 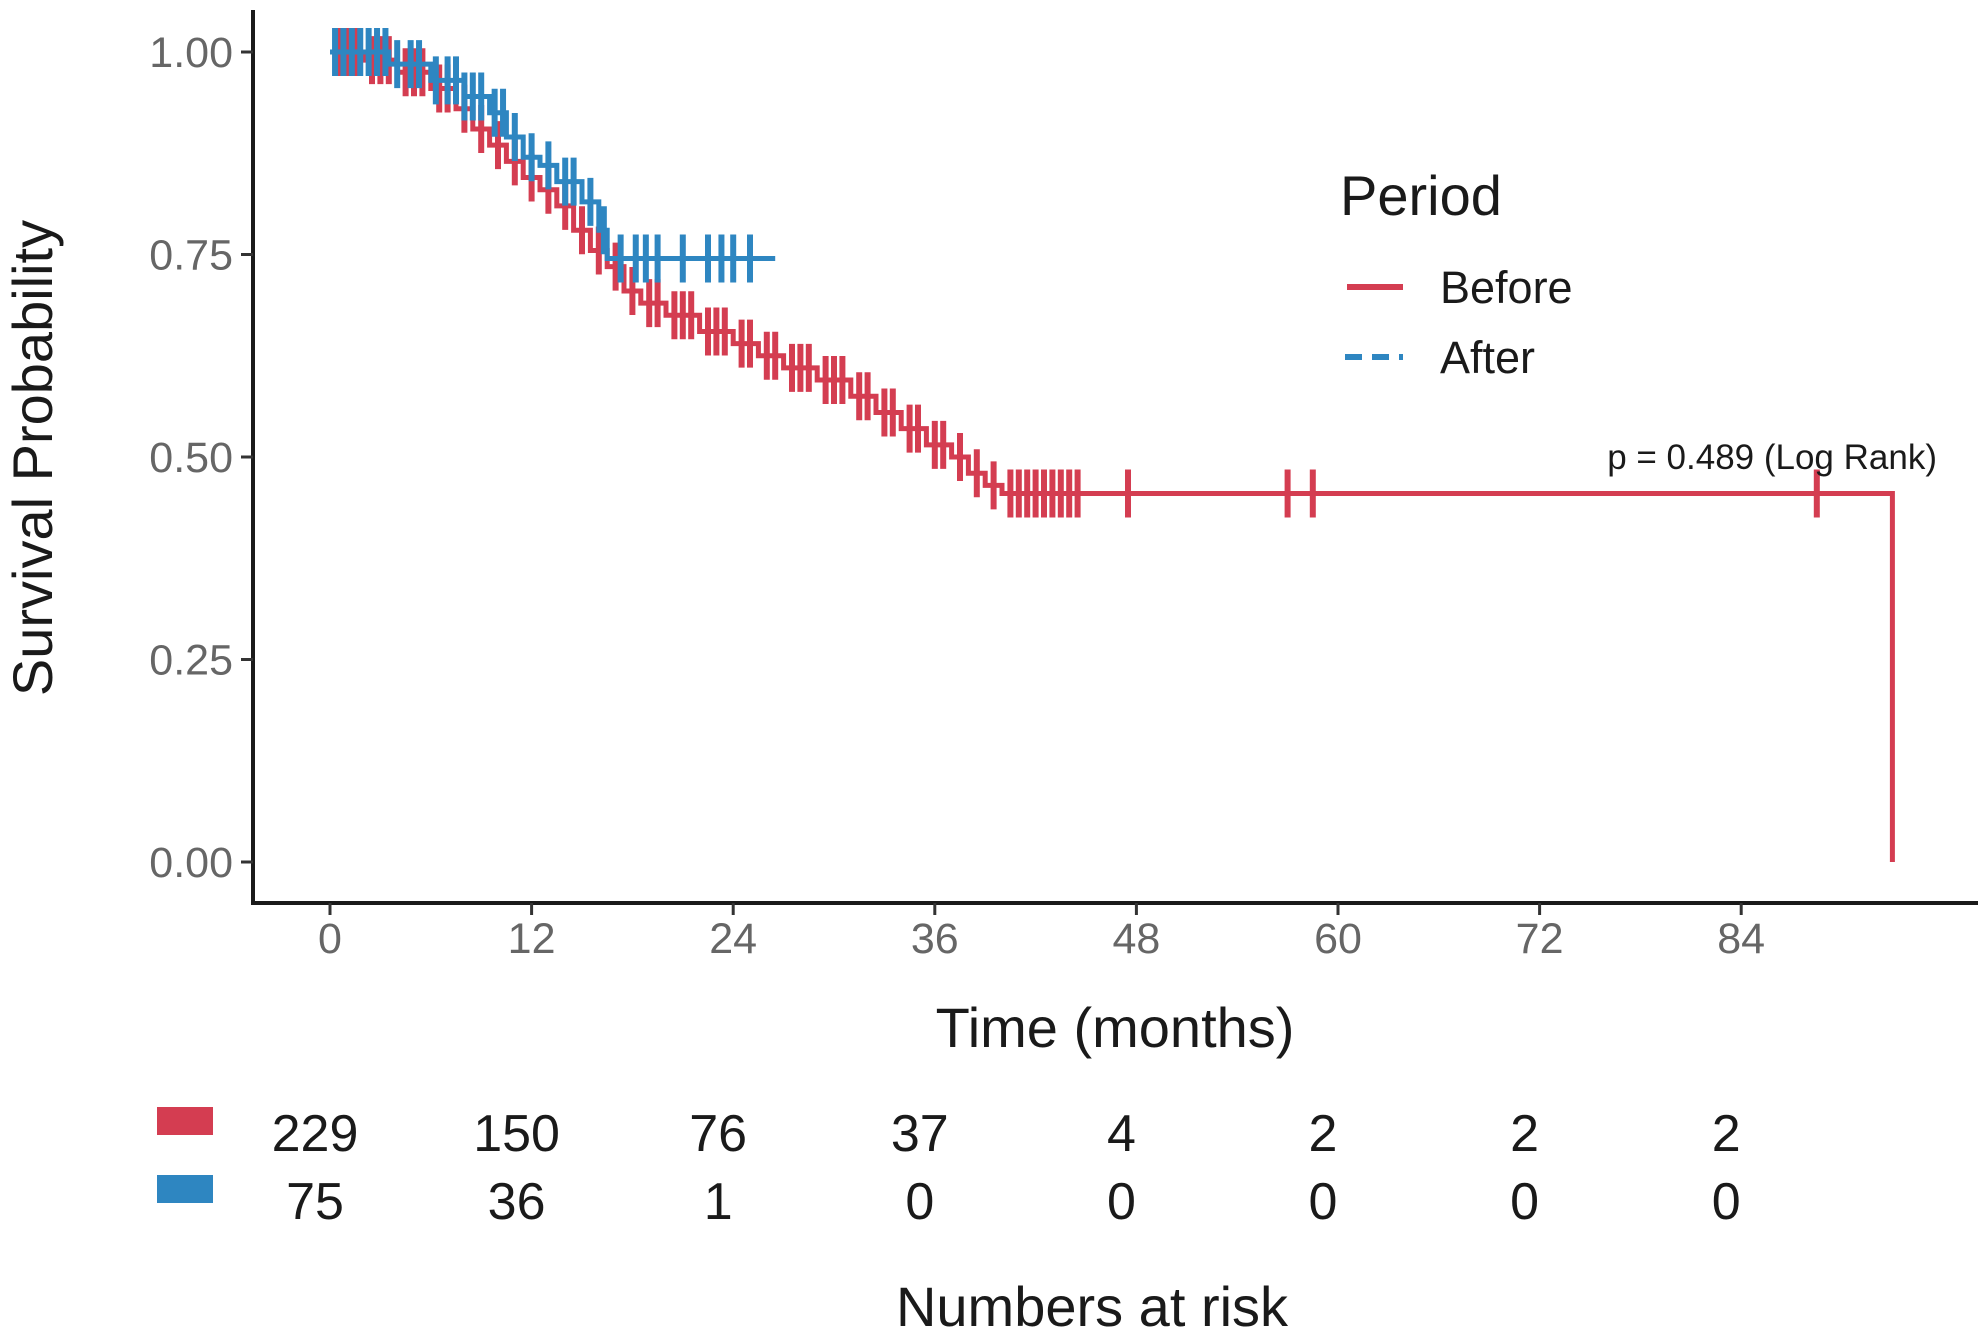 What do you see at coordinates (1121, 1134) in the screenshot?
I see `risk-table-value-before: 4` at bounding box center [1121, 1134].